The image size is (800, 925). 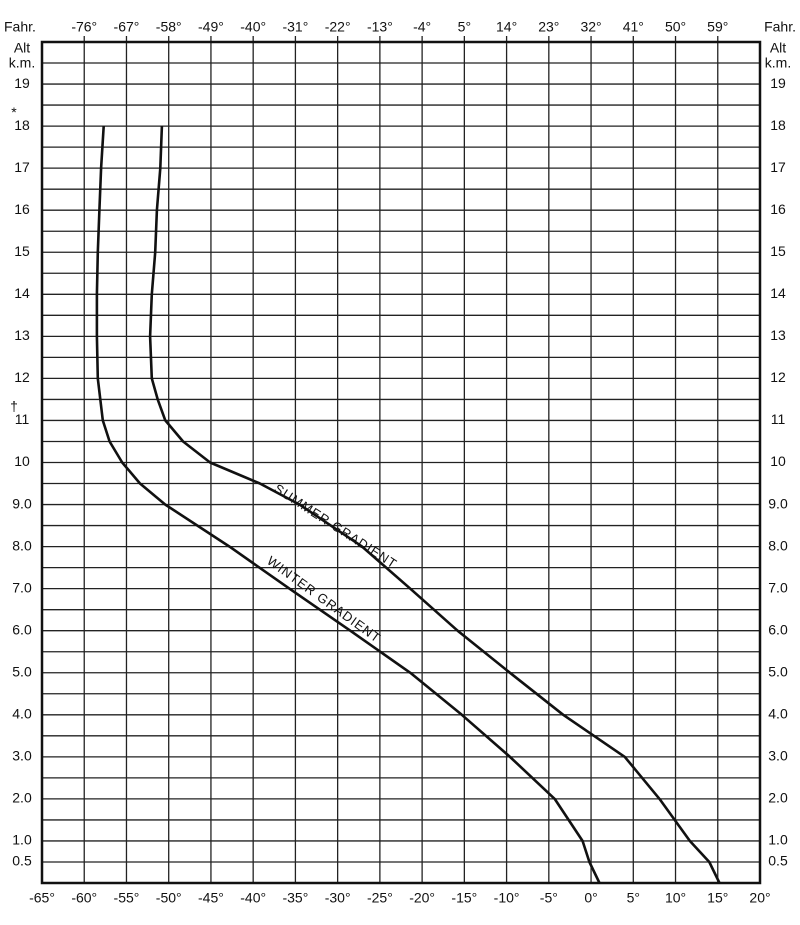 I want to click on x-tick-label: 10°, so click(x=675, y=898).